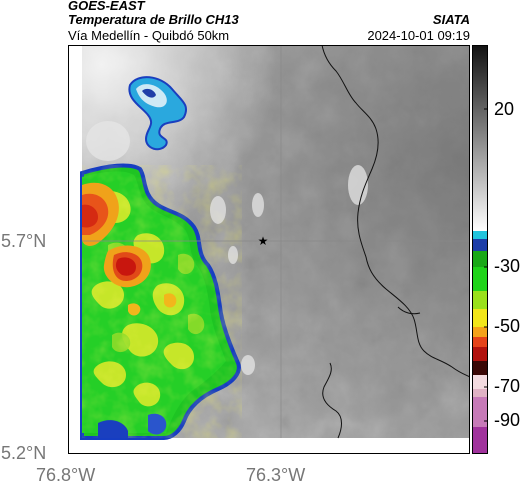 Image resolution: width=526 pixels, height=491 pixels. Describe the element at coordinates (66, 475) in the screenshot. I see `lon-tick-76.8: 76.8°W` at that location.